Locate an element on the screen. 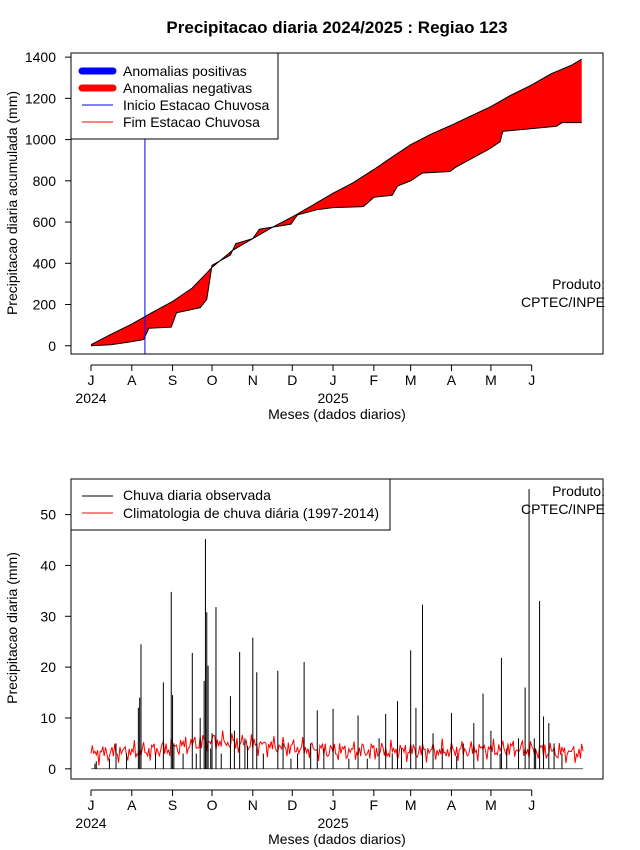 The height and width of the screenshot is (850, 640). p1-x-tick-label: S is located at coordinates (172, 380).